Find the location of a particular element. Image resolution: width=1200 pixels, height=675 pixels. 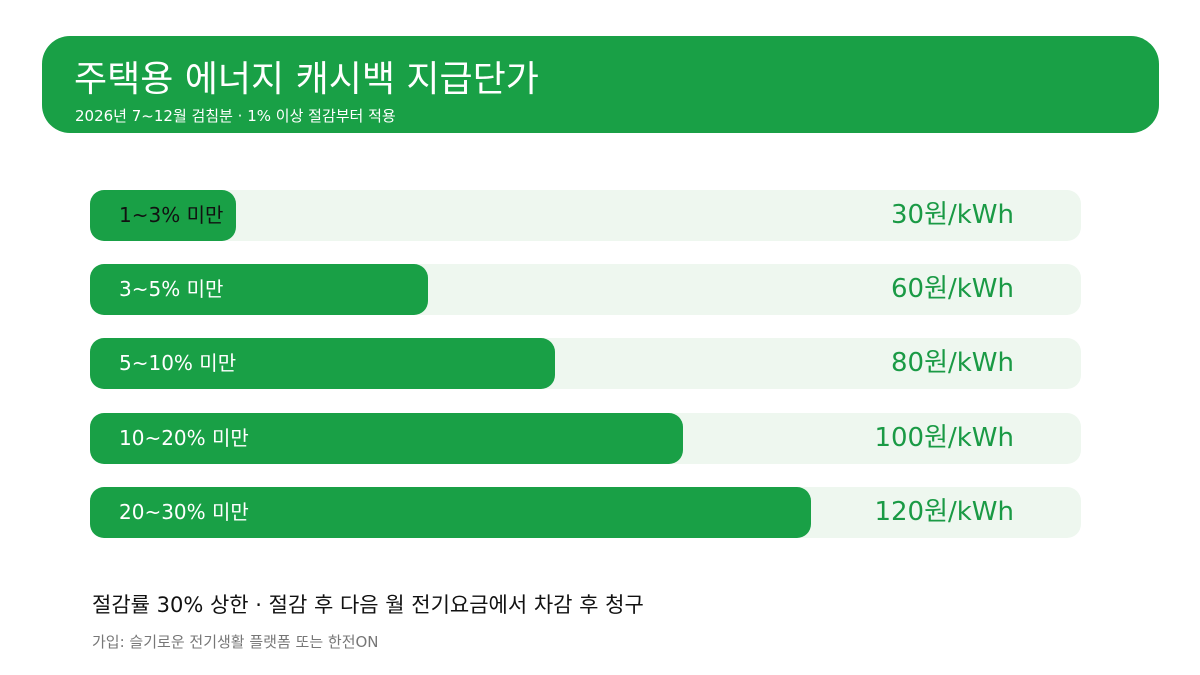

bar-category-label: 10~20% 미만 is located at coordinates (184, 438).